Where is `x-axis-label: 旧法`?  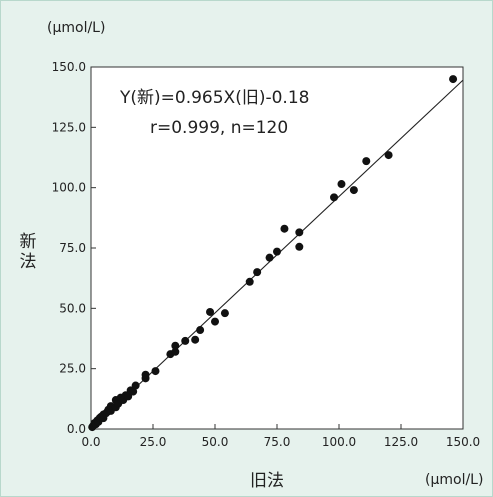 x-axis-label: 旧法 is located at coordinates (267, 481).